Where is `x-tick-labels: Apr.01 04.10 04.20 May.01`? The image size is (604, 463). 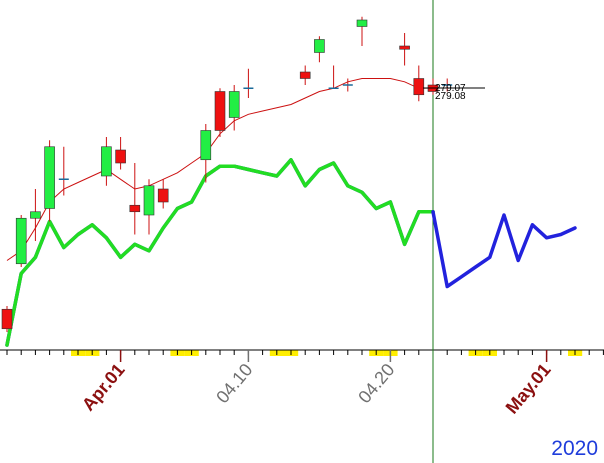 x-tick-labels: Apr.01 04.10 04.20 May.01 is located at coordinates (316, 384).